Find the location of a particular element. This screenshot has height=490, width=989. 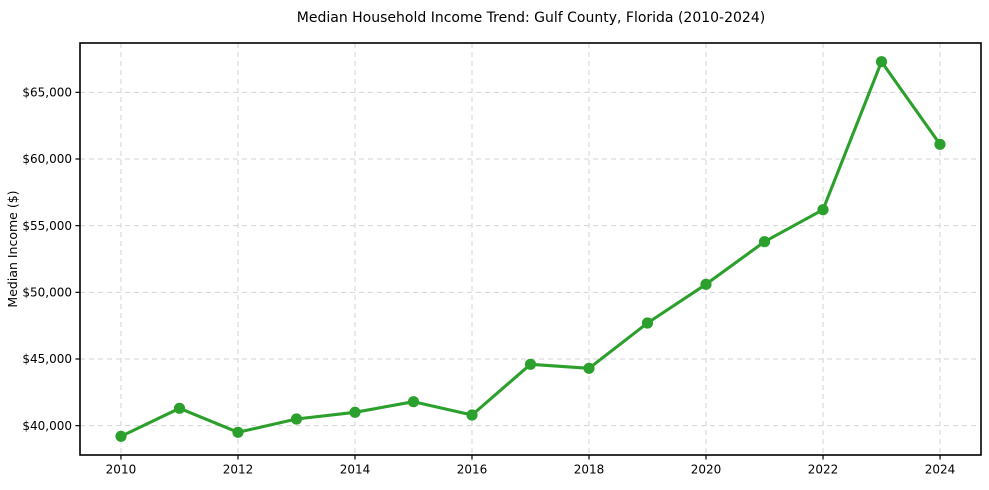

y-tick-label: $65,000 is located at coordinates (47, 93).